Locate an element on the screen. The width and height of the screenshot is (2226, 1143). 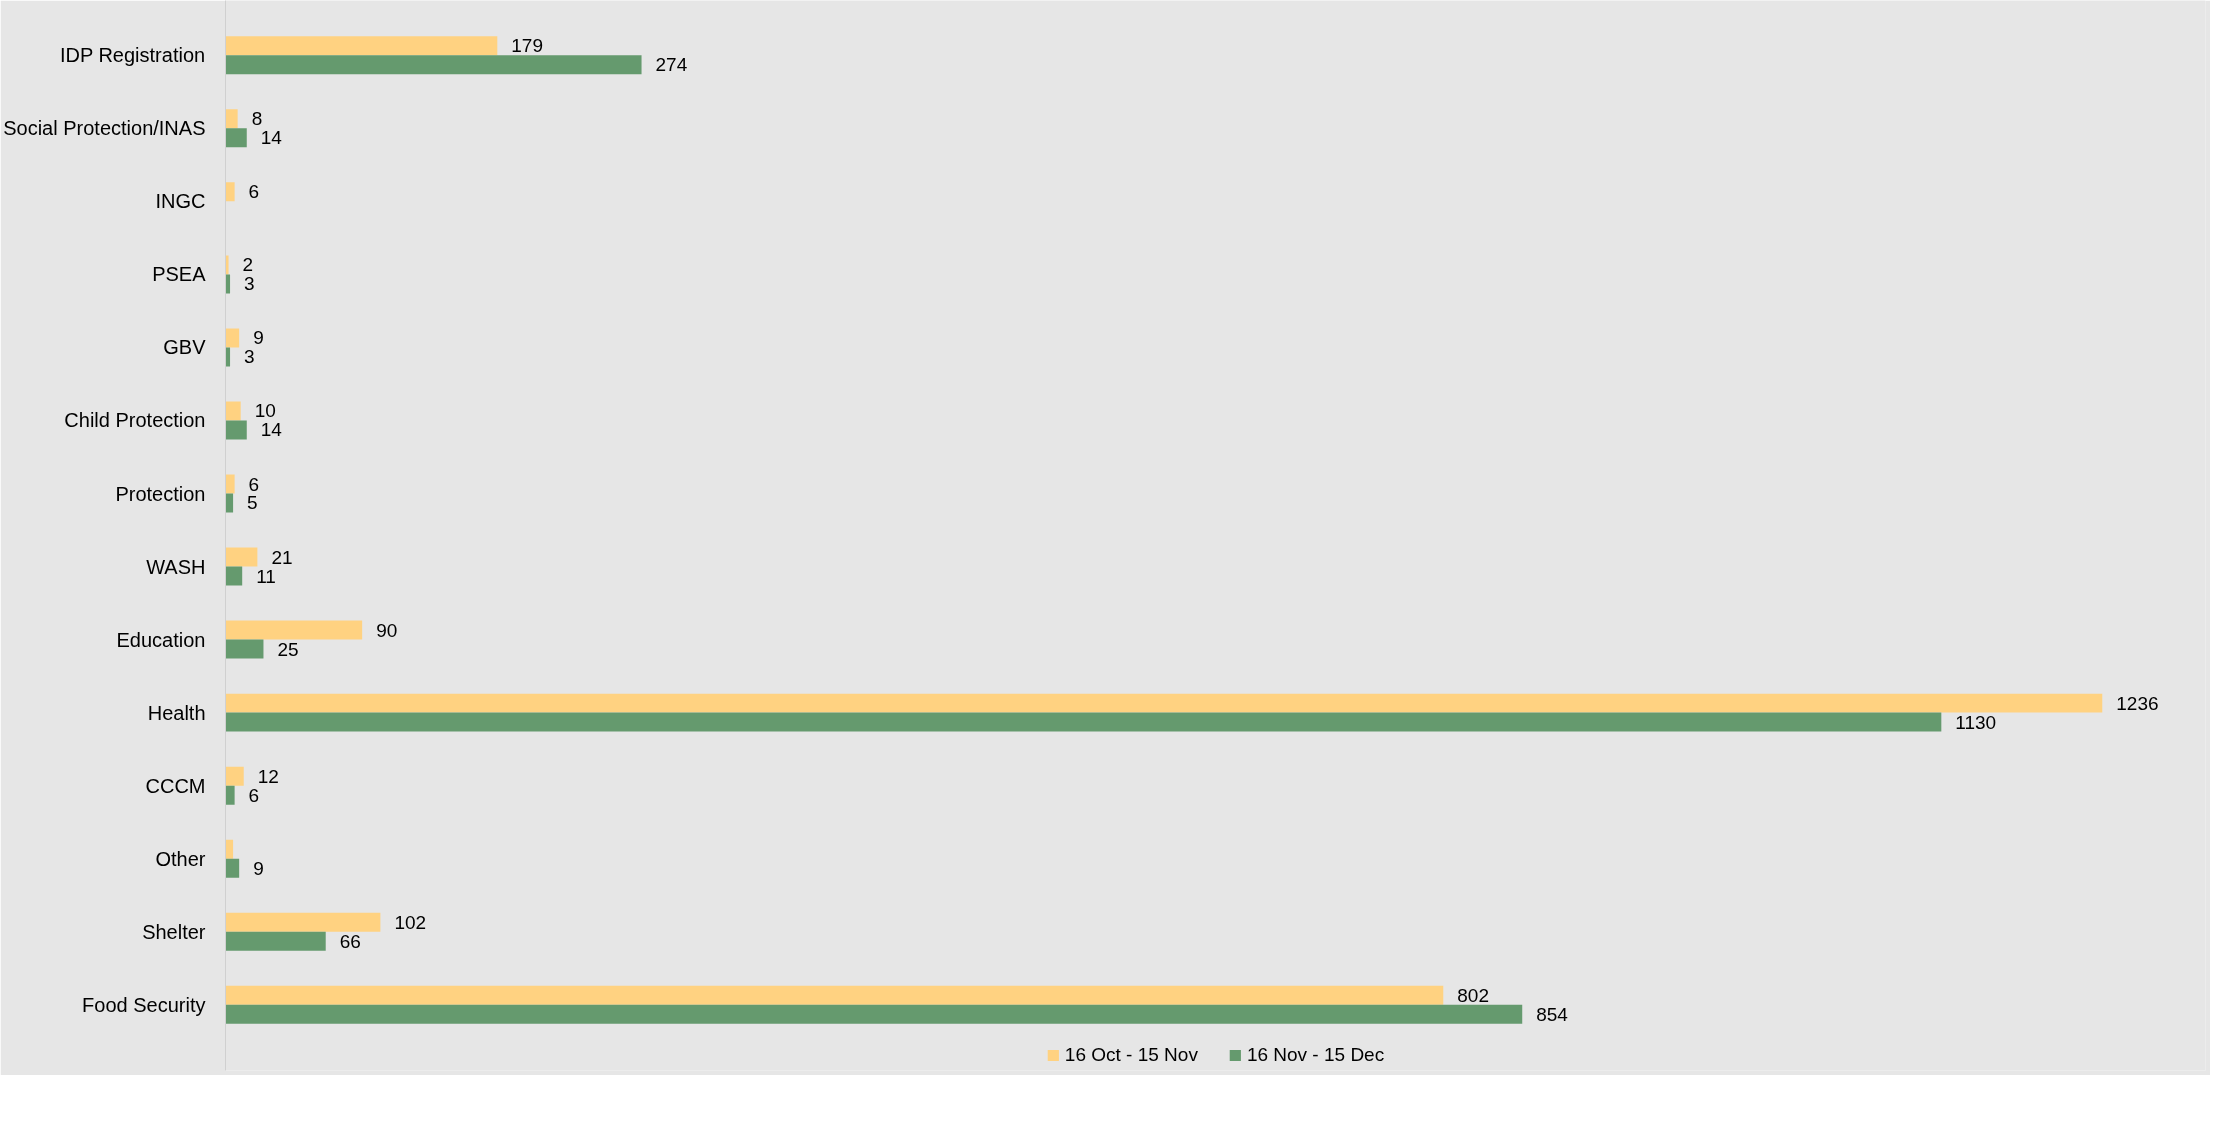
y-tick-label: Social Protection/INAS is located at coordinates (104, 128).